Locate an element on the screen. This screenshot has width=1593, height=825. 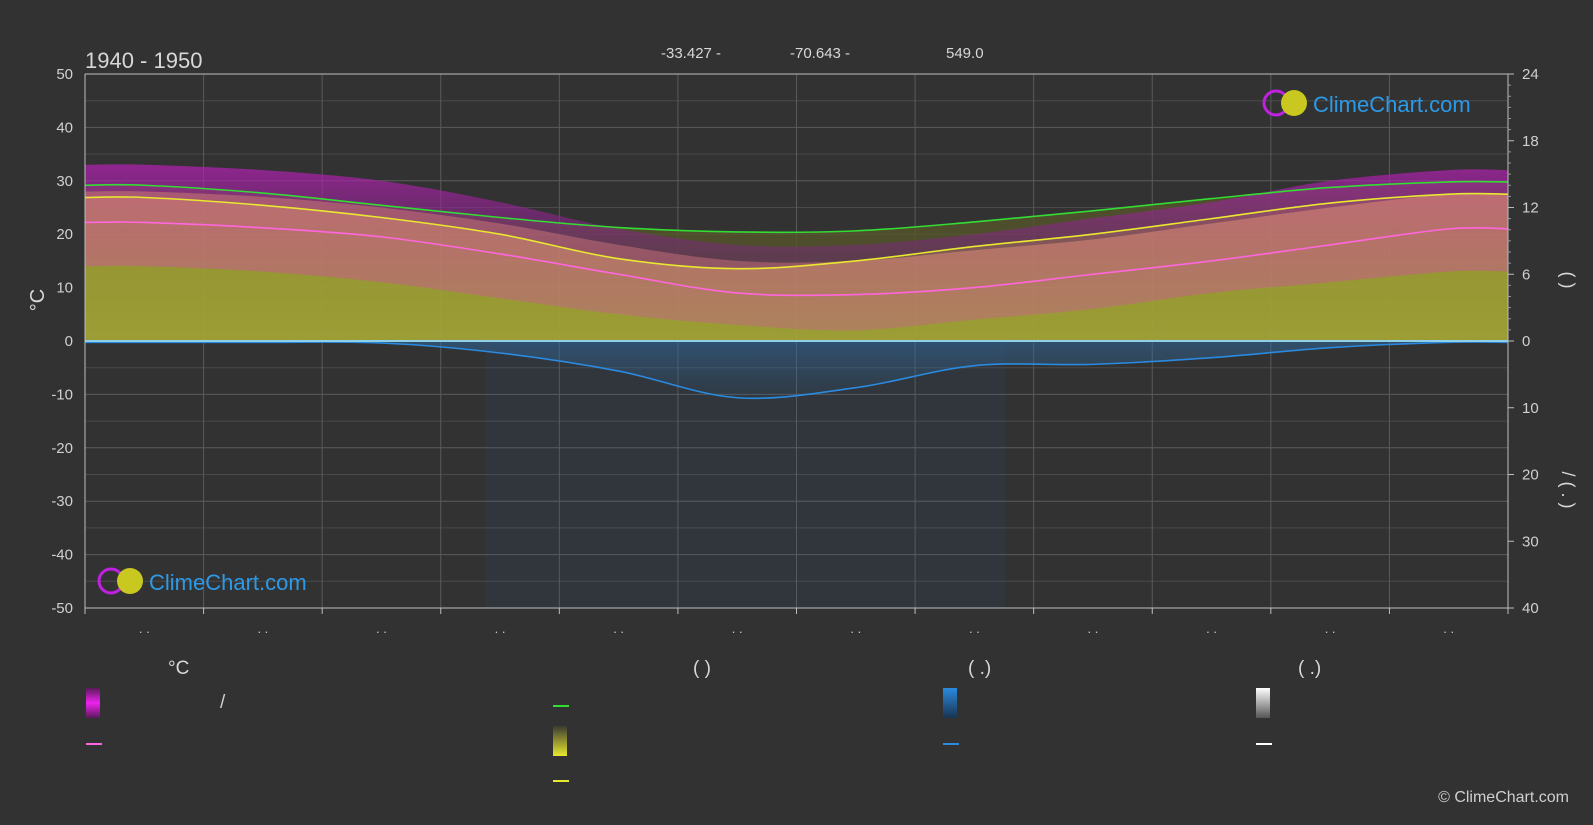
legend-snow-line is located at coordinates (1264, 744).